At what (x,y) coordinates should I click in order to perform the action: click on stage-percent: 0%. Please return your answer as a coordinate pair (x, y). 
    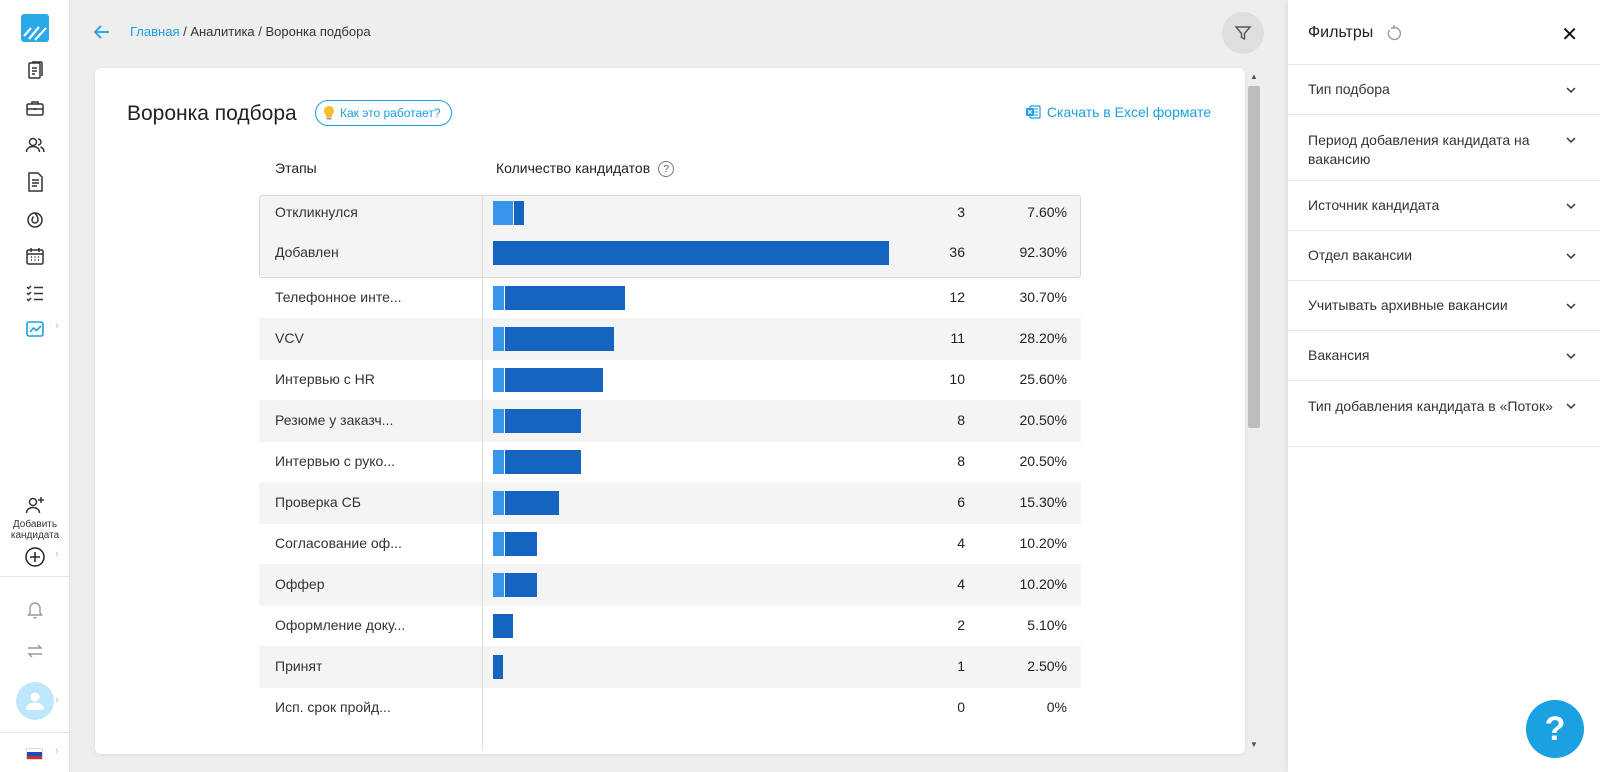
    Looking at the image, I should click on (1056, 707).